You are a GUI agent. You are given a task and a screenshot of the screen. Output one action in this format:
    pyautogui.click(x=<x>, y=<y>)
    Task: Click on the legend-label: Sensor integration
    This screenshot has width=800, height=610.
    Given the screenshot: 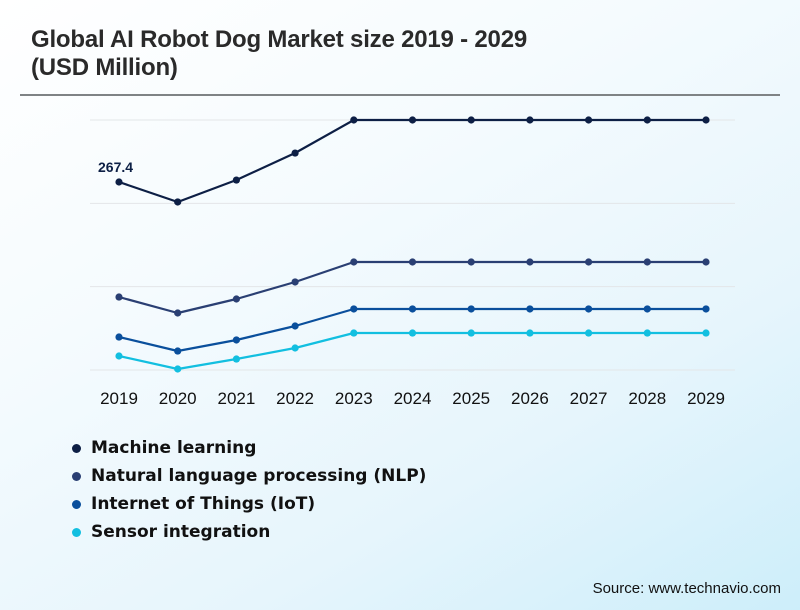 What is the action you would take?
    pyautogui.click(x=181, y=532)
    